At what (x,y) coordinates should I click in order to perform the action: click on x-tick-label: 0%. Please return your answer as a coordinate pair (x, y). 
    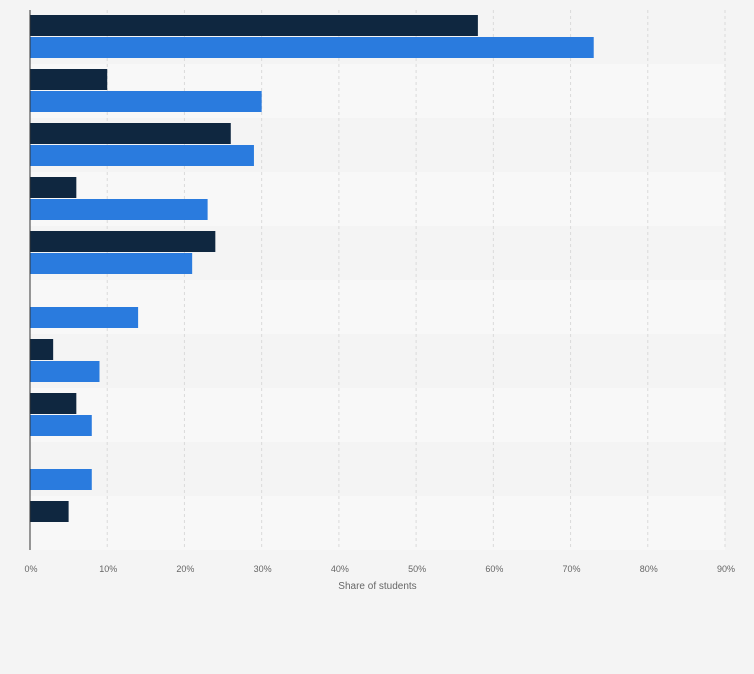
    Looking at the image, I should click on (30, 569).